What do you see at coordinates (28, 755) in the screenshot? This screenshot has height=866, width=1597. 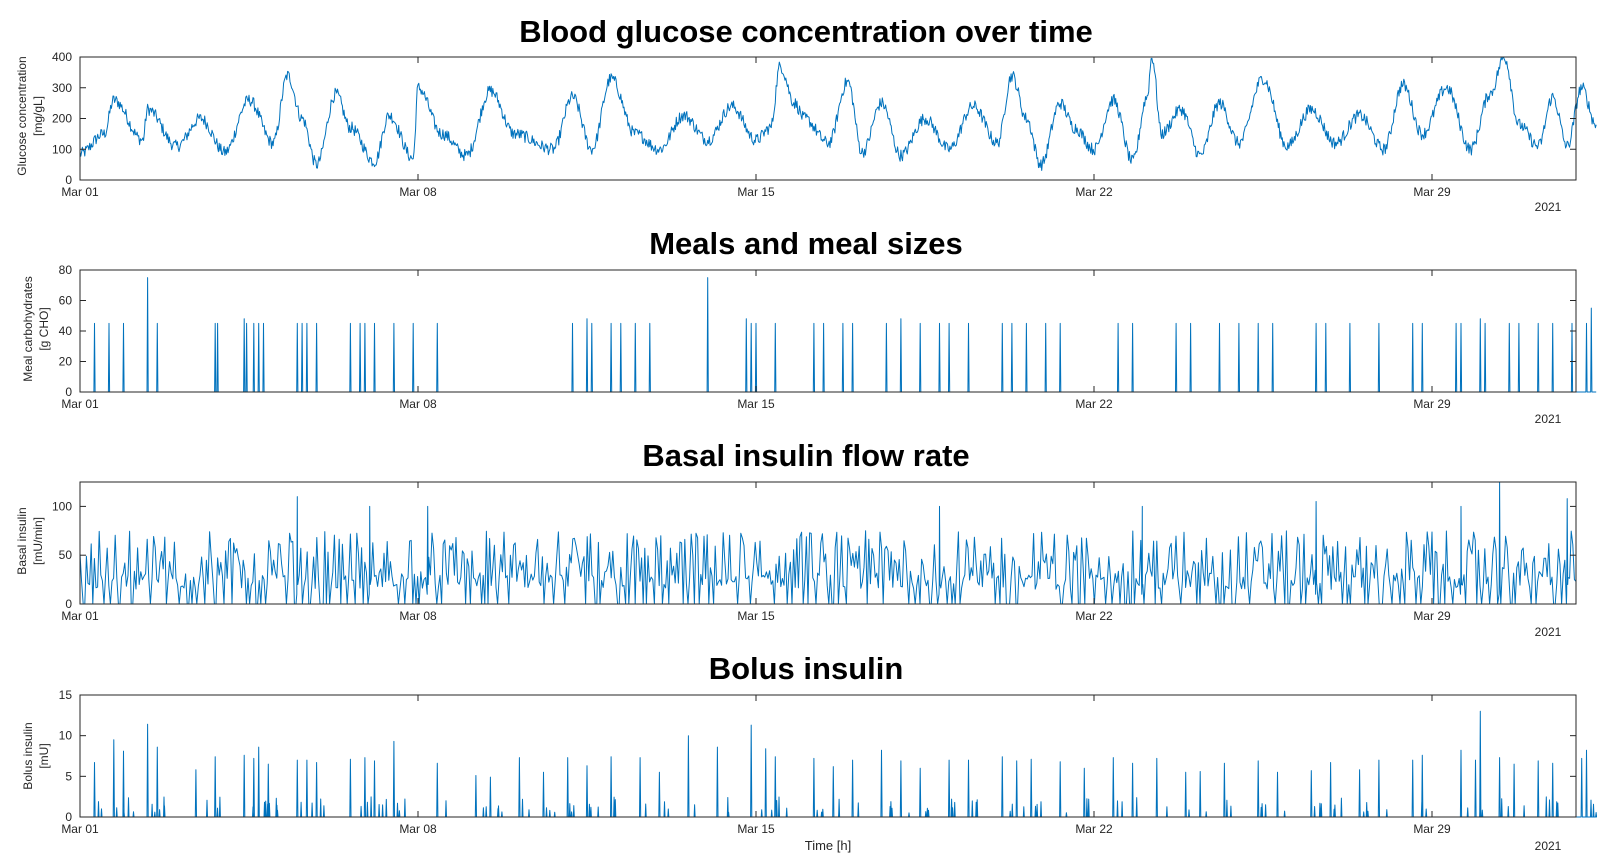 I see `y-axis-label-line1: Bolus insulin` at bounding box center [28, 755].